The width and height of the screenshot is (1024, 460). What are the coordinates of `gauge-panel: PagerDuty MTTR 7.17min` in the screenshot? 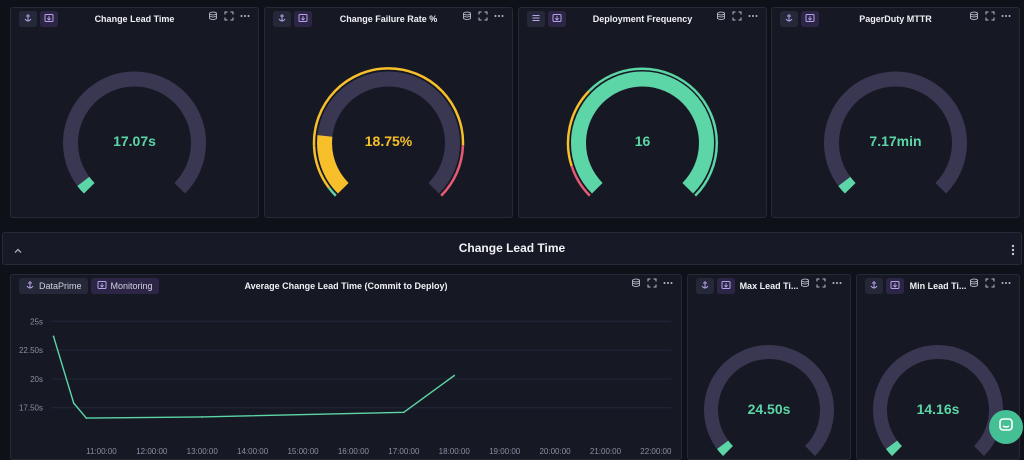 It's located at (895, 112).